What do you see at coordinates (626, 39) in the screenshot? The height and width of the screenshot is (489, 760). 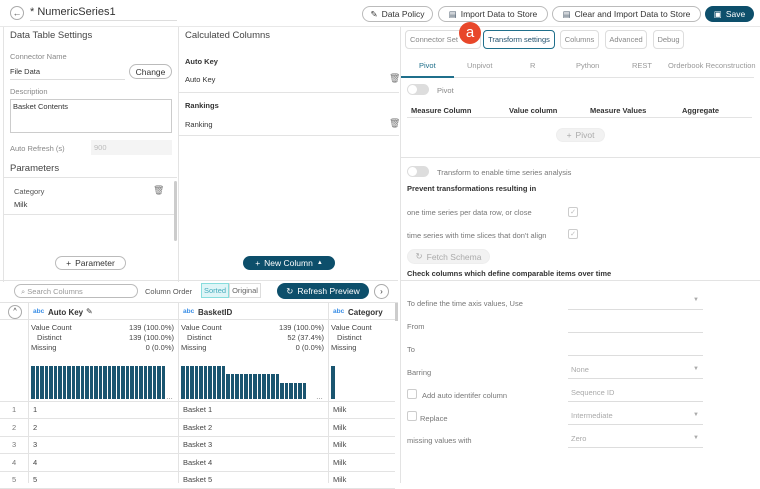 I see `tab-3: Advanced` at bounding box center [626, 39].